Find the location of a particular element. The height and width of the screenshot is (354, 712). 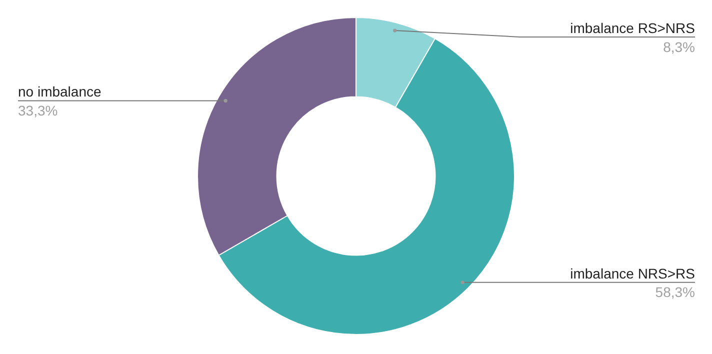

slice-label: no imbalance is located at coordinates (60, 92).